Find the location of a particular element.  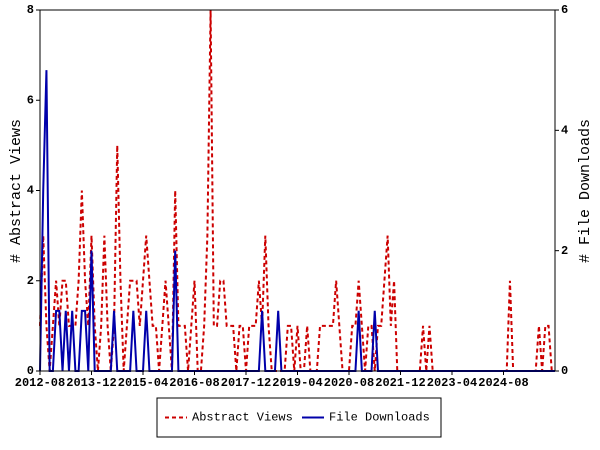

x-tick-label: 2024-08 is located at coordinates (503, 383).